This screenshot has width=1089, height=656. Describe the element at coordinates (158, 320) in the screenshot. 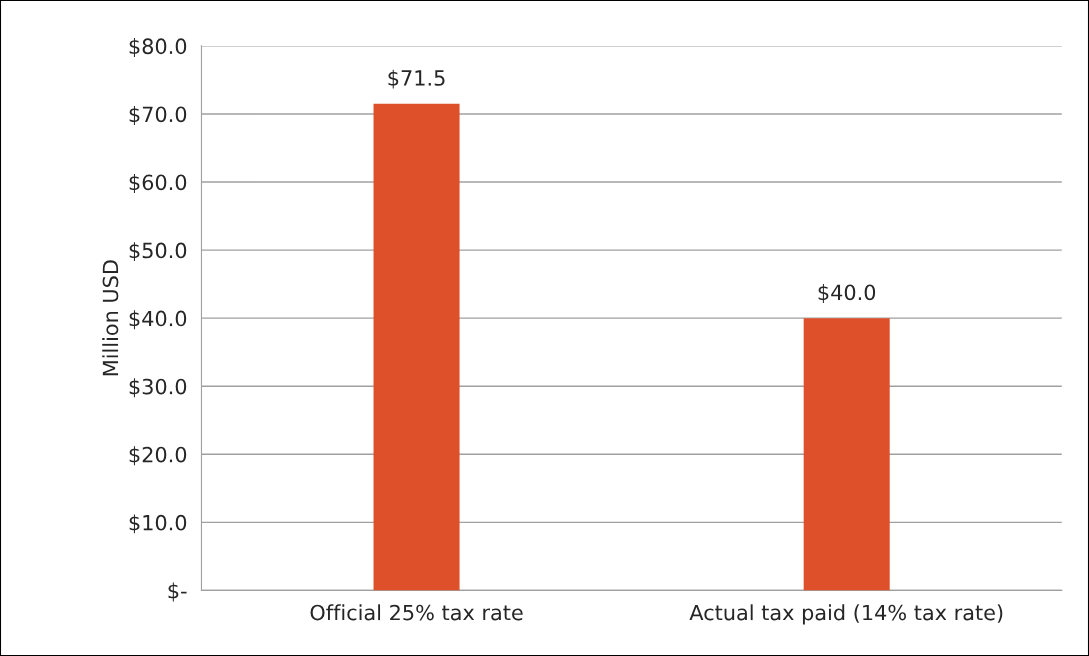

I see `y-tick-label: $40.0` at that location.